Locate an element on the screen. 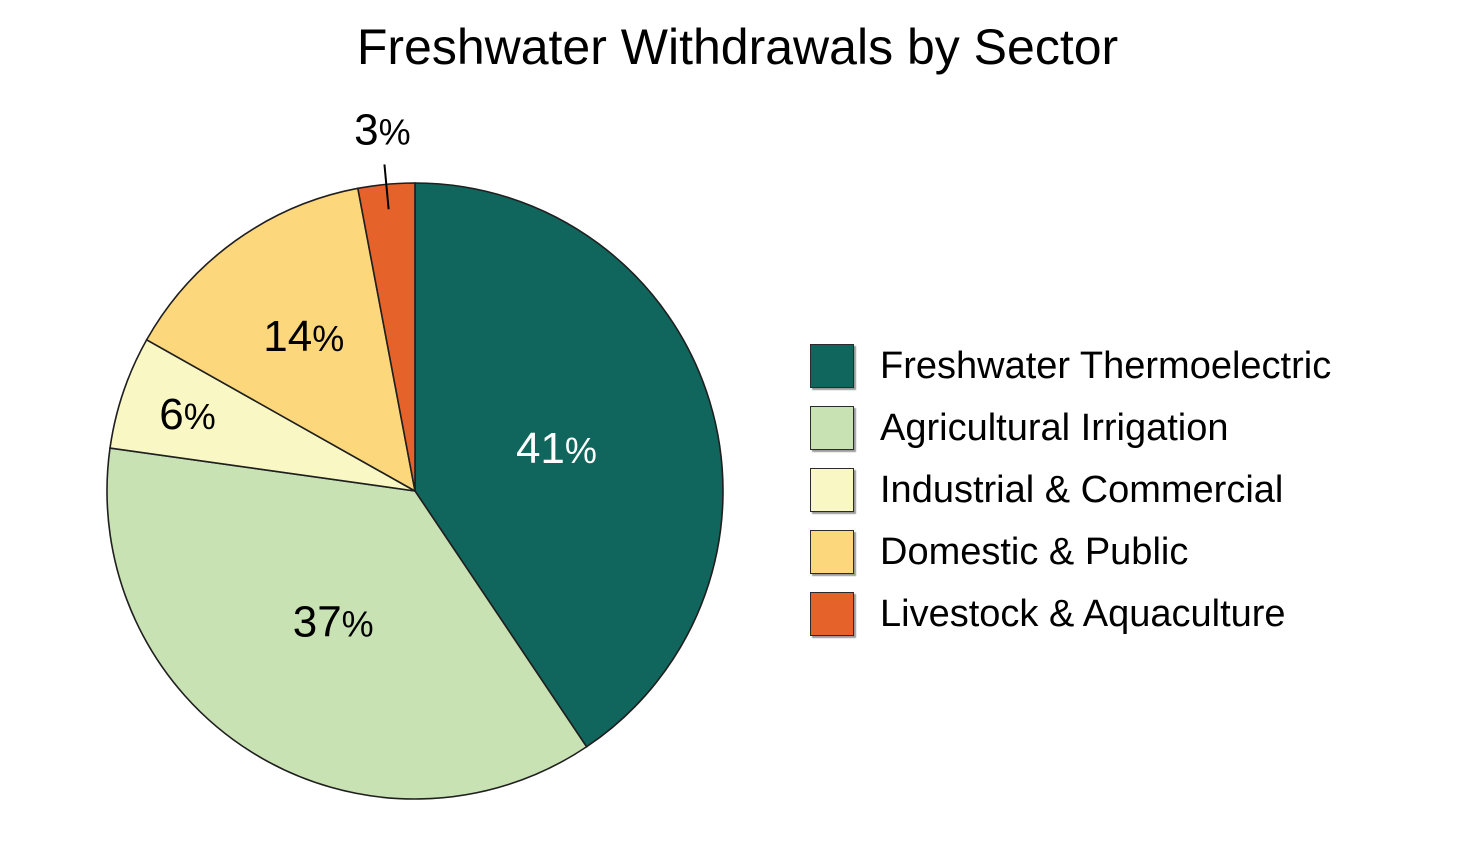  legend-item: Agricultural Irrigation is located at coordinates (1070, 428).